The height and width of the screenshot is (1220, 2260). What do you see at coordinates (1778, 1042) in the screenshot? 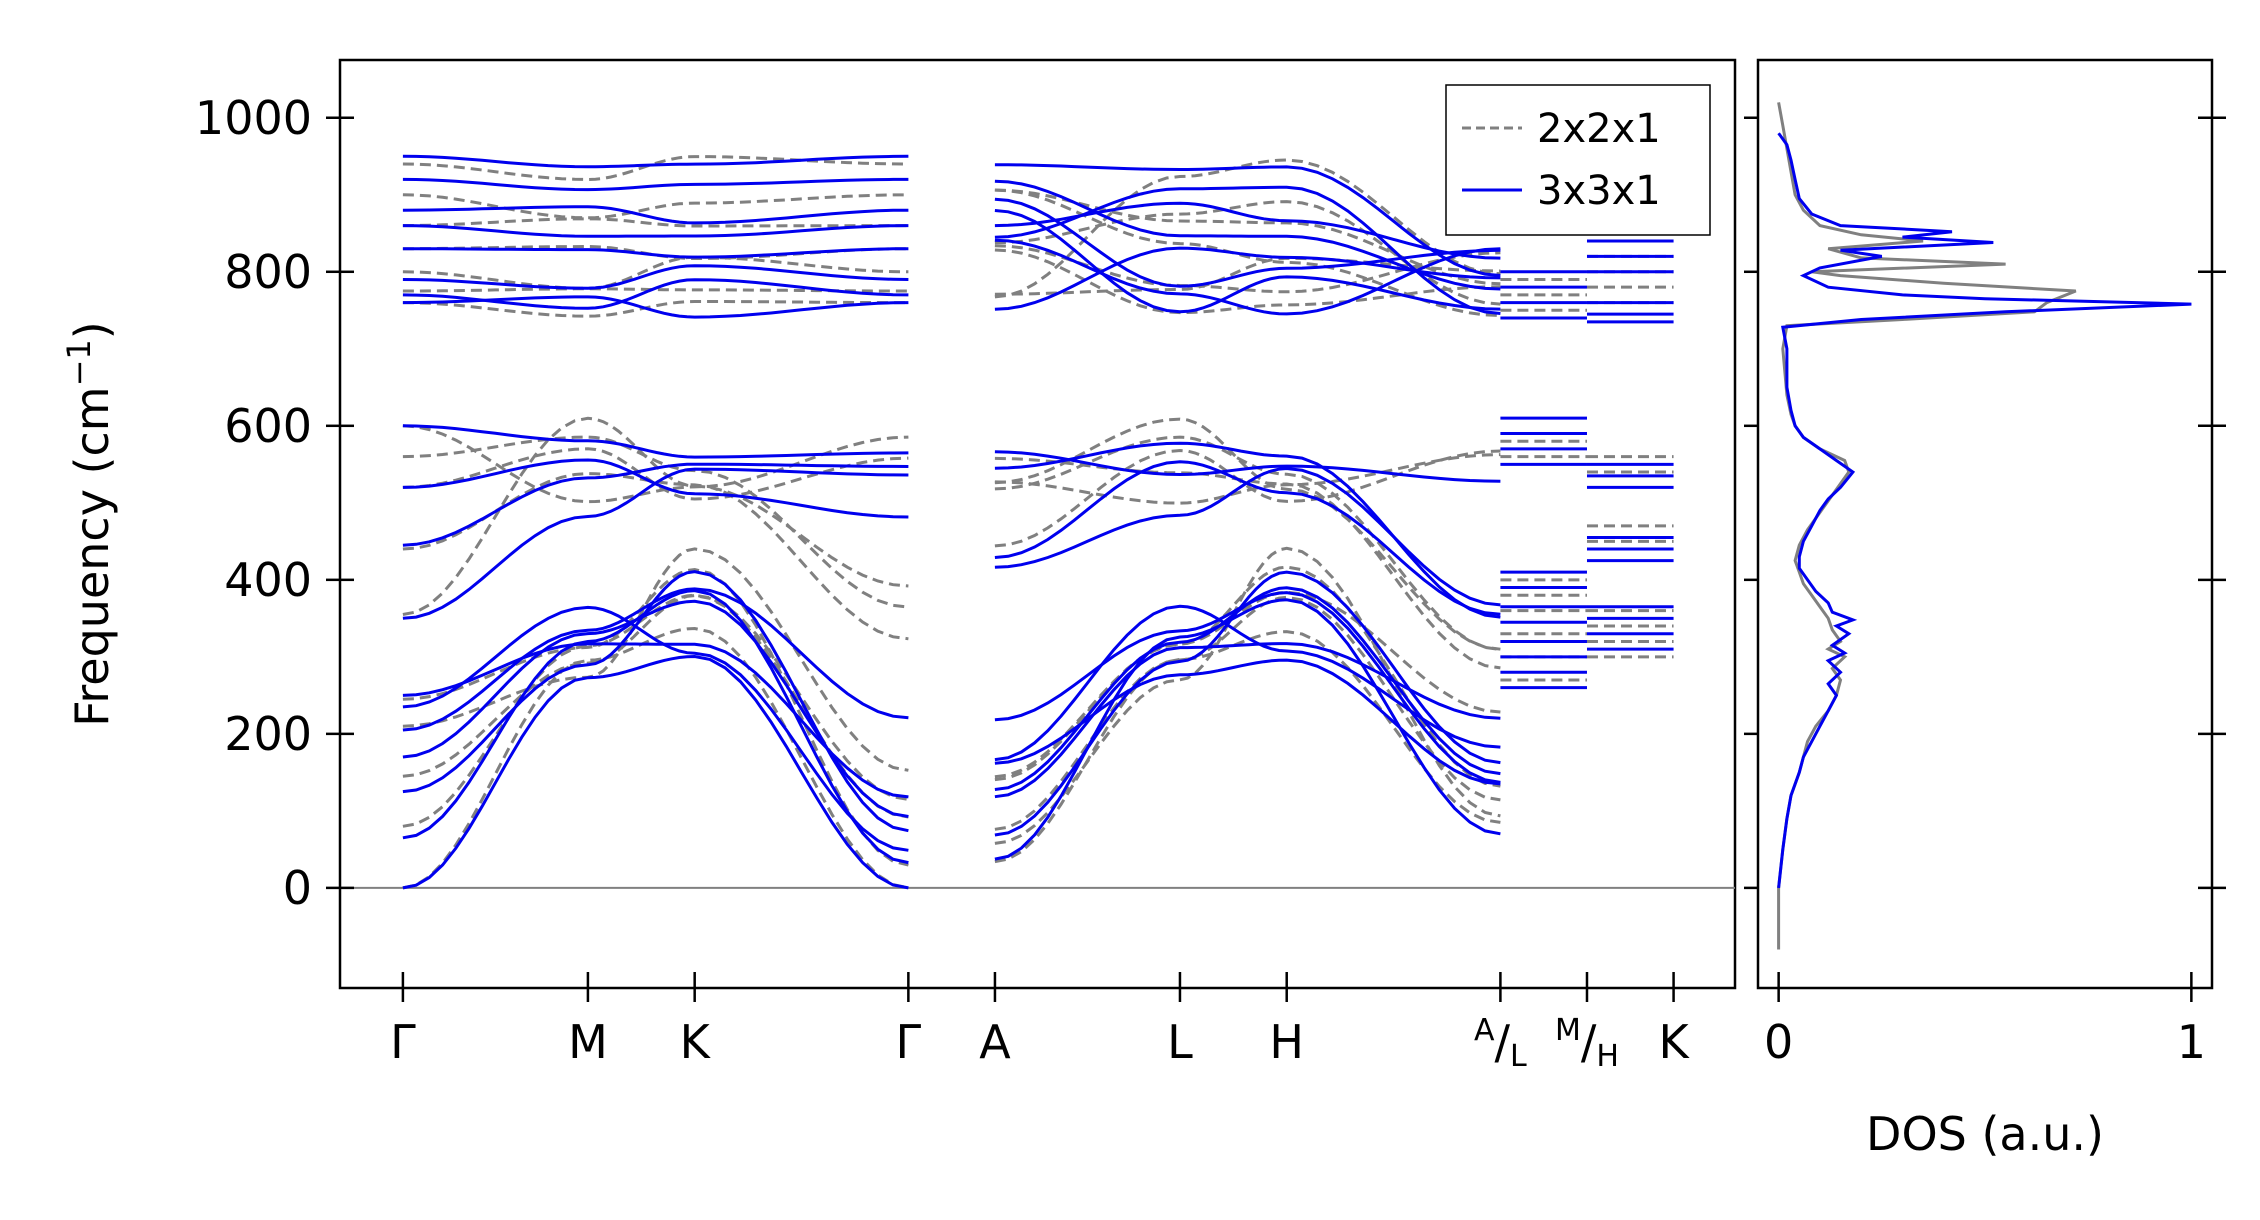
I see `dos-x-tick-label: 0` at bounding box center [1778, 1042].